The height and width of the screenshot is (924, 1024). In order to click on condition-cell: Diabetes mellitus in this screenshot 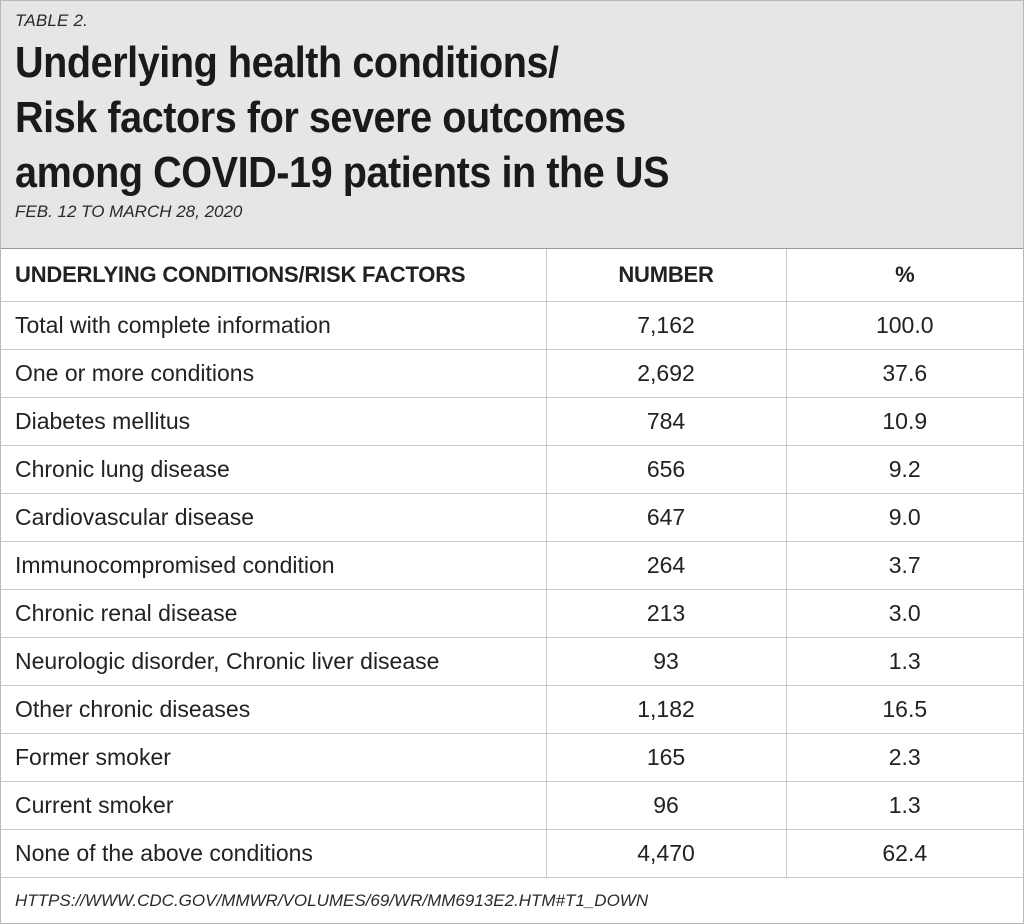, I will do `click(273, 421)`.